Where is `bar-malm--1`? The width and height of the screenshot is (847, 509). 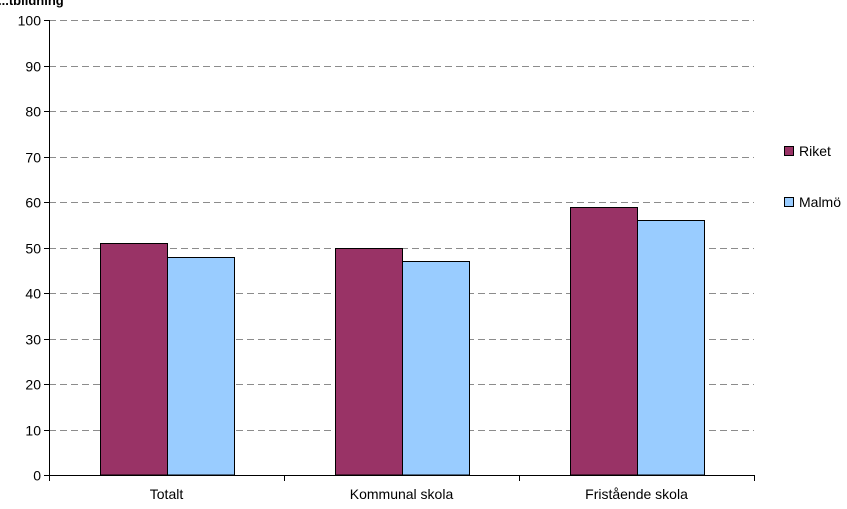
bar-malm--1 is located at coordinates (201, 366).